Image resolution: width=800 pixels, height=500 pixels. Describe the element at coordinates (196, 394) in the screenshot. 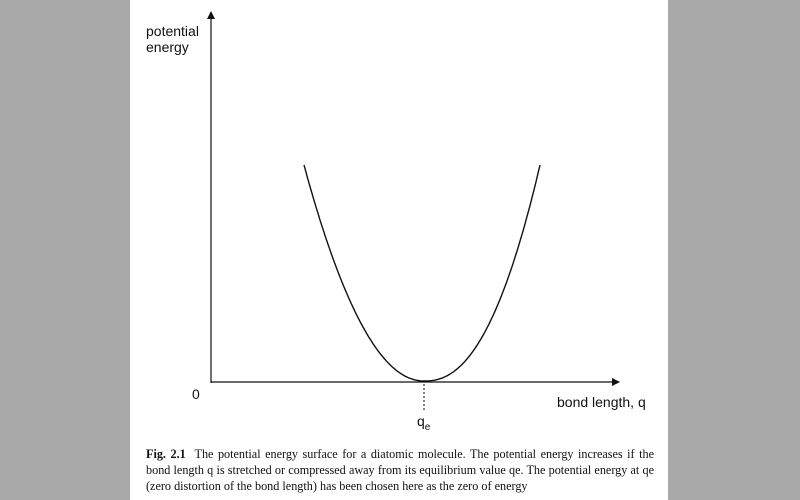

I see `origin-label: 0` at that location.